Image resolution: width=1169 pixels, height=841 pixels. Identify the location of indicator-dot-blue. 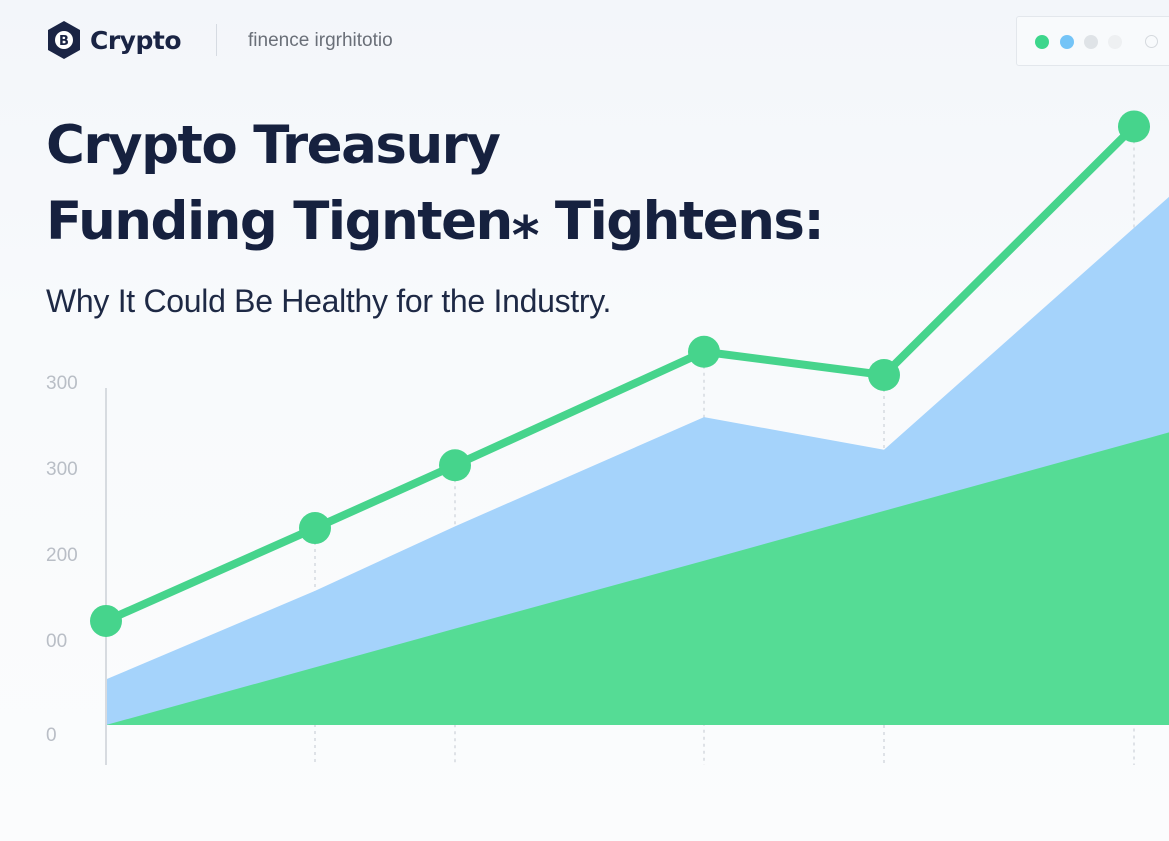
(1067, 42).